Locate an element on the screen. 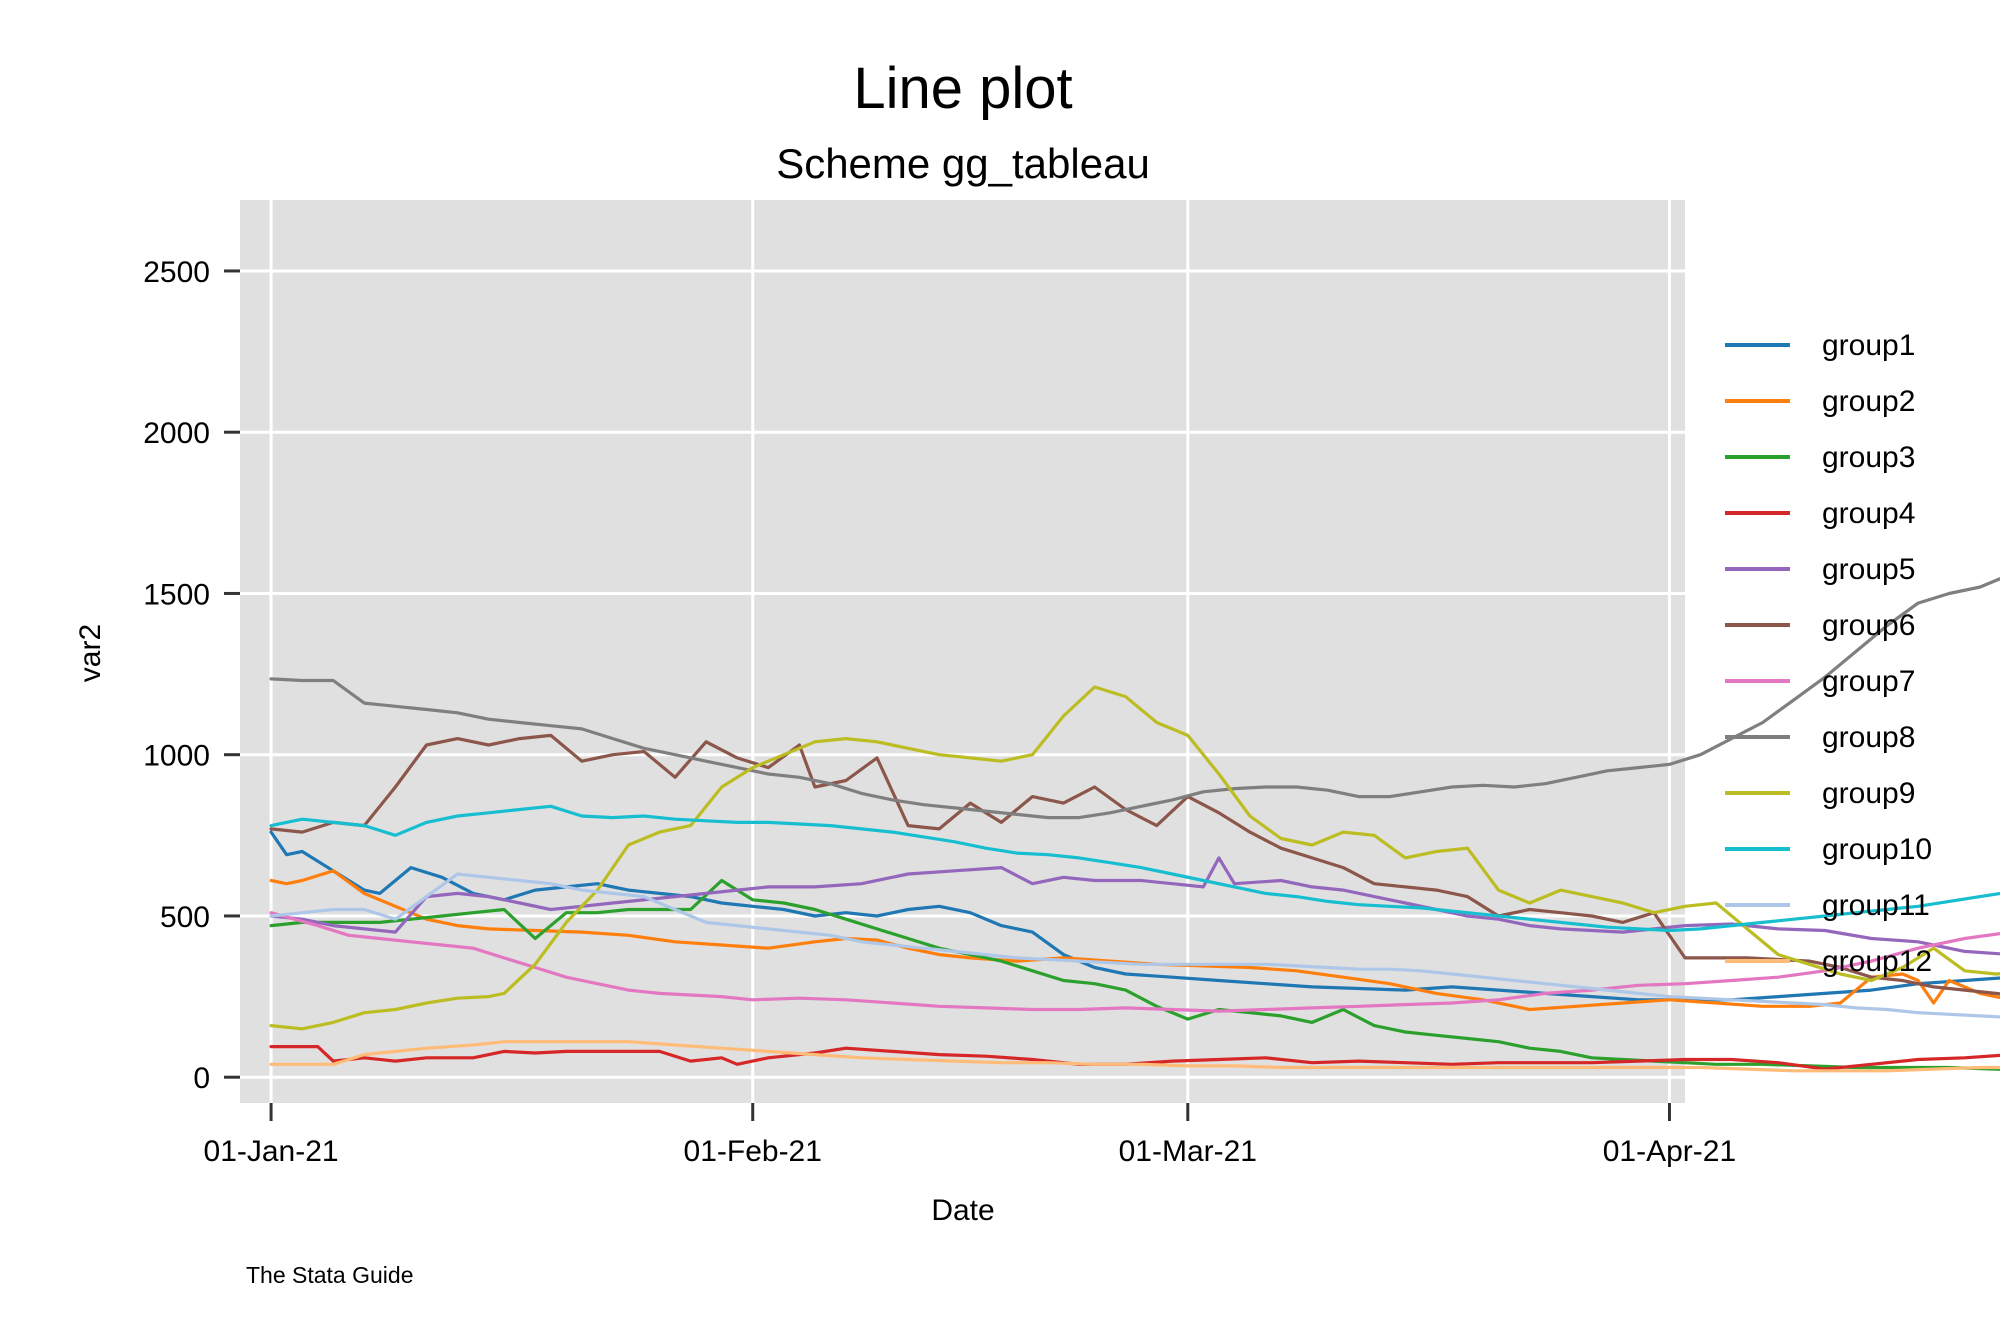 This screenshot has width=2000, height=1338. legend-label: group10 is located at coordinates (1877, 849).